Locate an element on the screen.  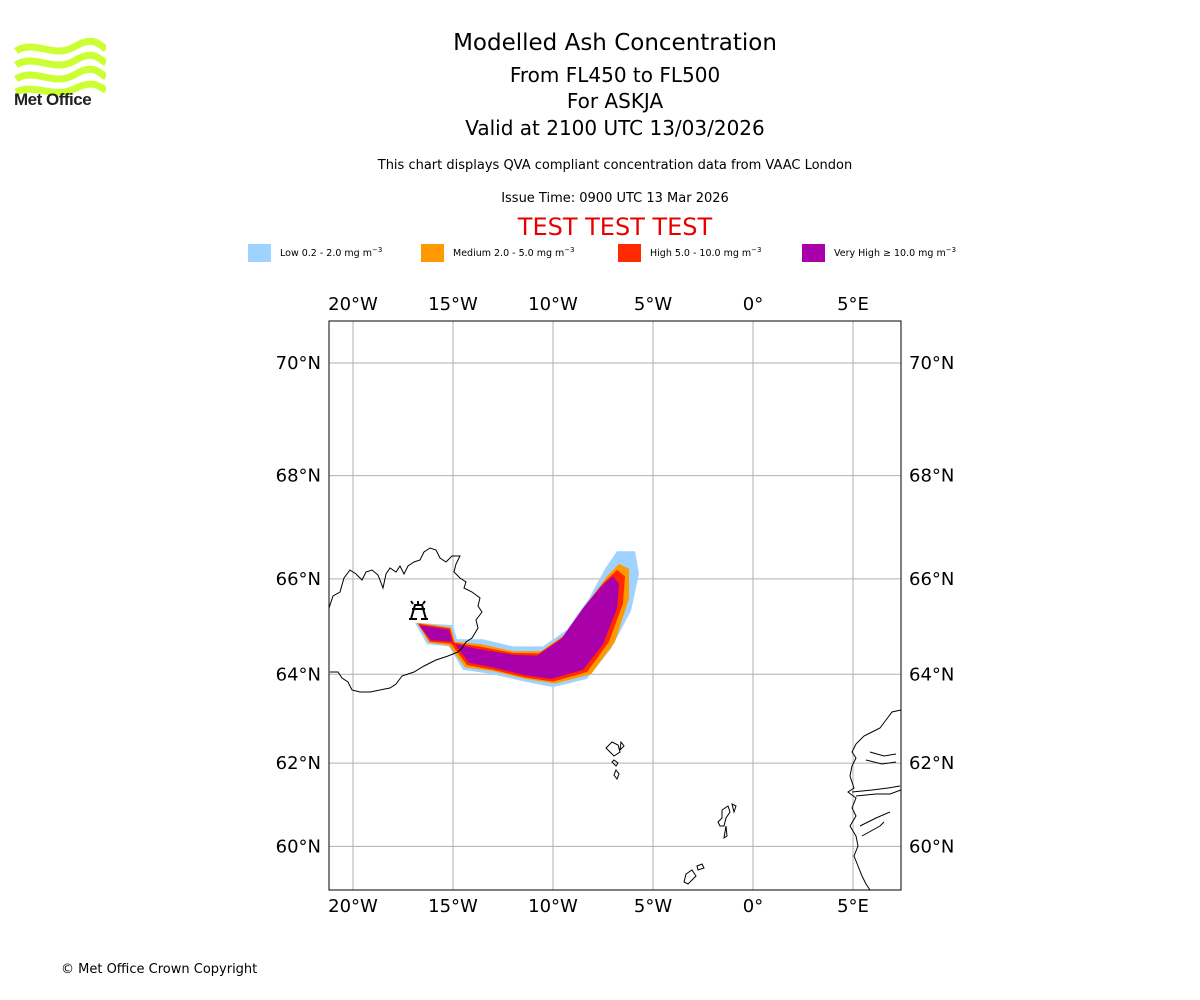
lon-tick-label-bottom: 5°W is located at coordinates (653, 906).